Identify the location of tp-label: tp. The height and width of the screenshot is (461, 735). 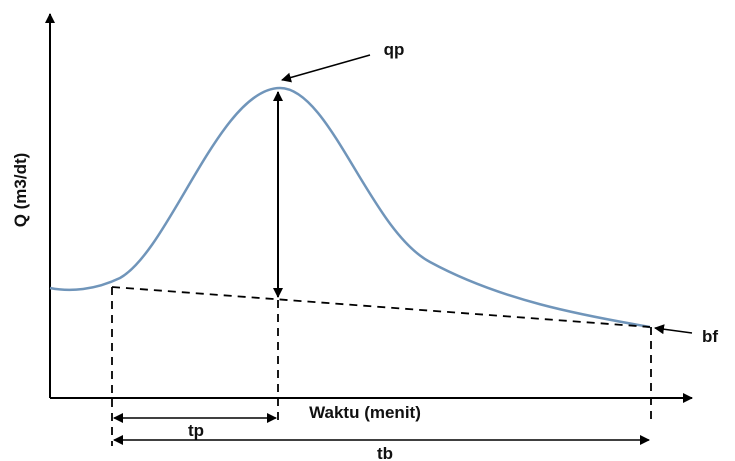
(196, 430).